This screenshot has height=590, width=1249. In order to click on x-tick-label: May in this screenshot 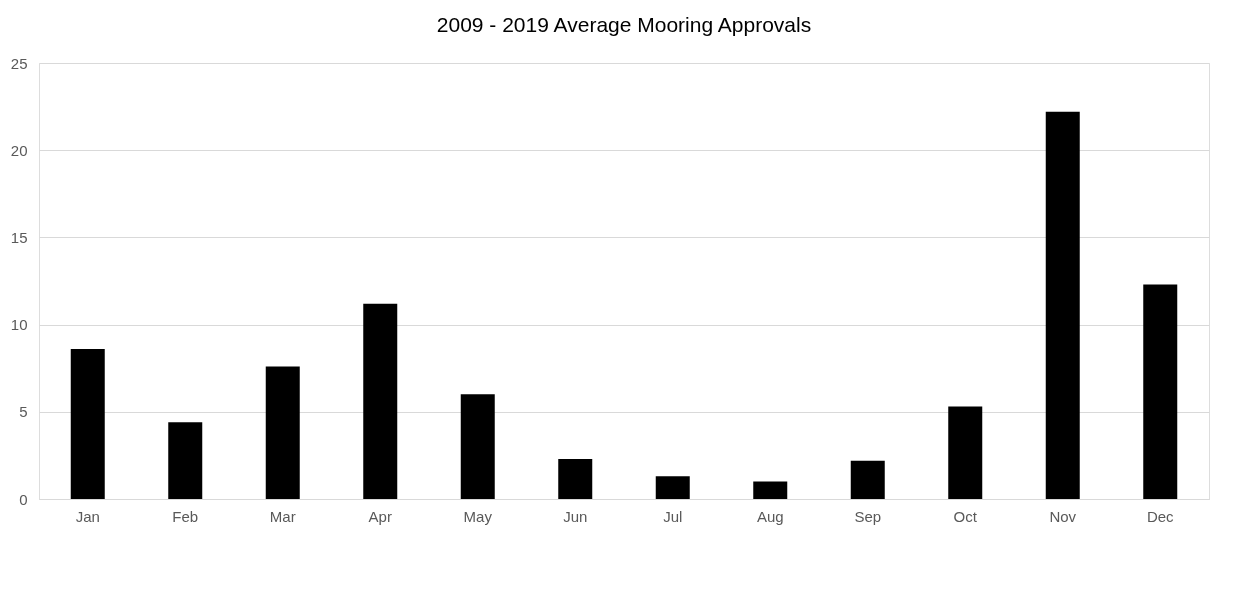, I will do `click(478, 516)`.